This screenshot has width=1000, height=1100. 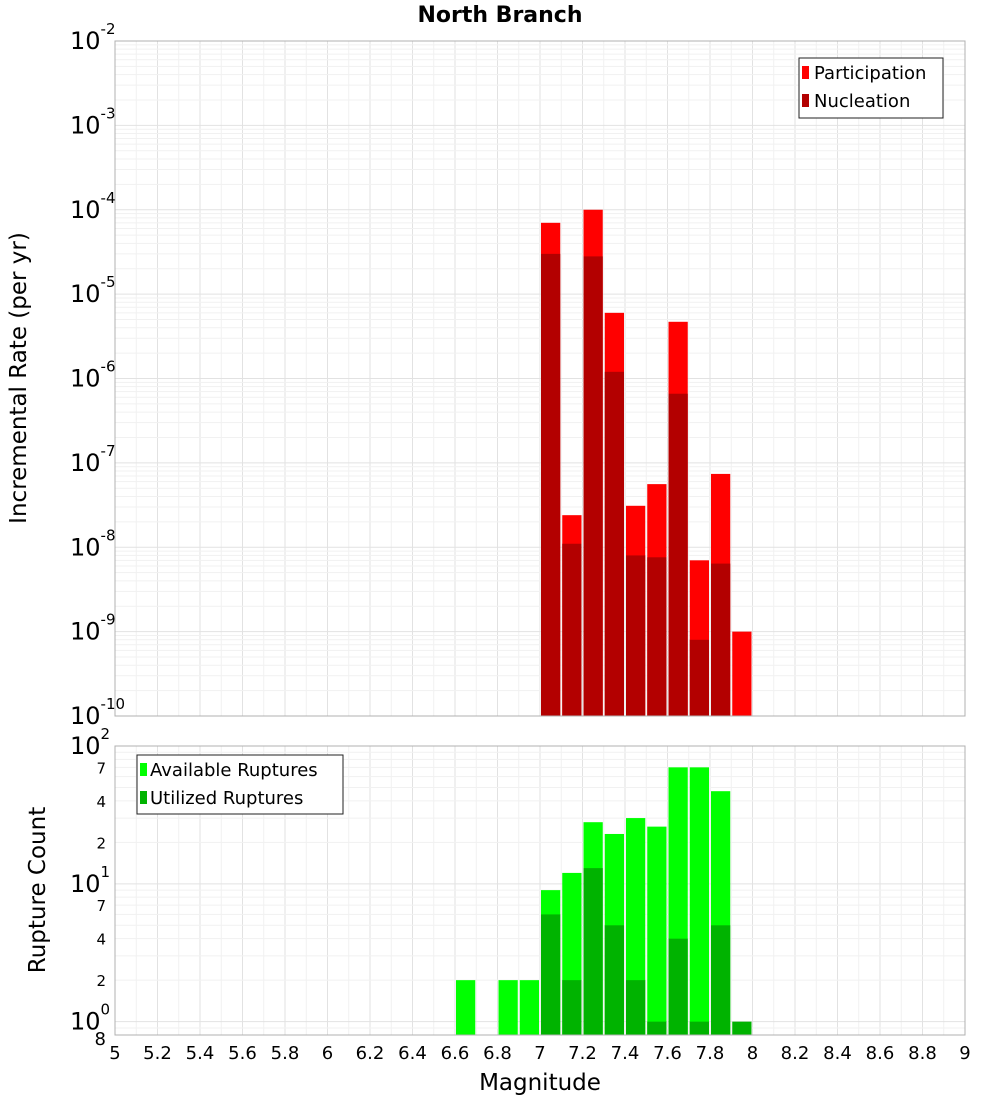 I want to click on rate-y-tick-label: 10⁻⁸, so click(x=93, y=543).